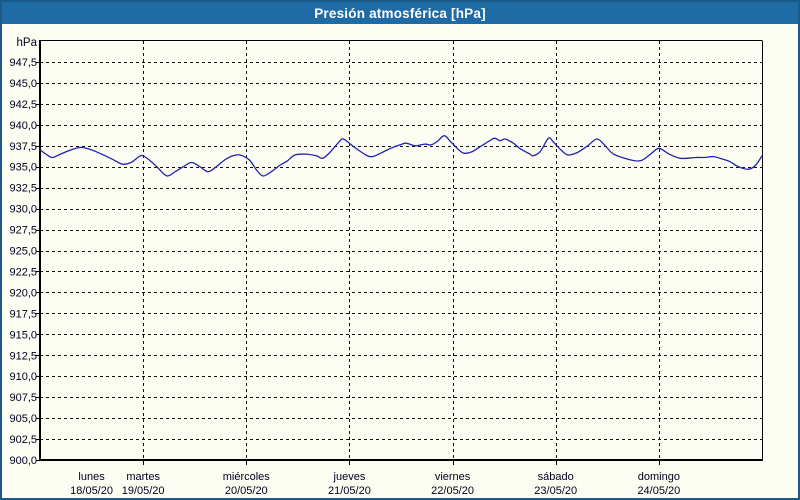 This screenshot has height=500, width=800. Describe the element at coordinates (91, 477) in the screenshot. I see `x-tick-label-day: lunes` at that location.